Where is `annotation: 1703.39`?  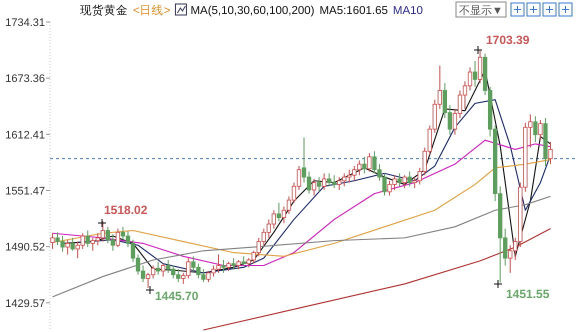 annotation: 1703.39 is located at coordinates (508, 40).